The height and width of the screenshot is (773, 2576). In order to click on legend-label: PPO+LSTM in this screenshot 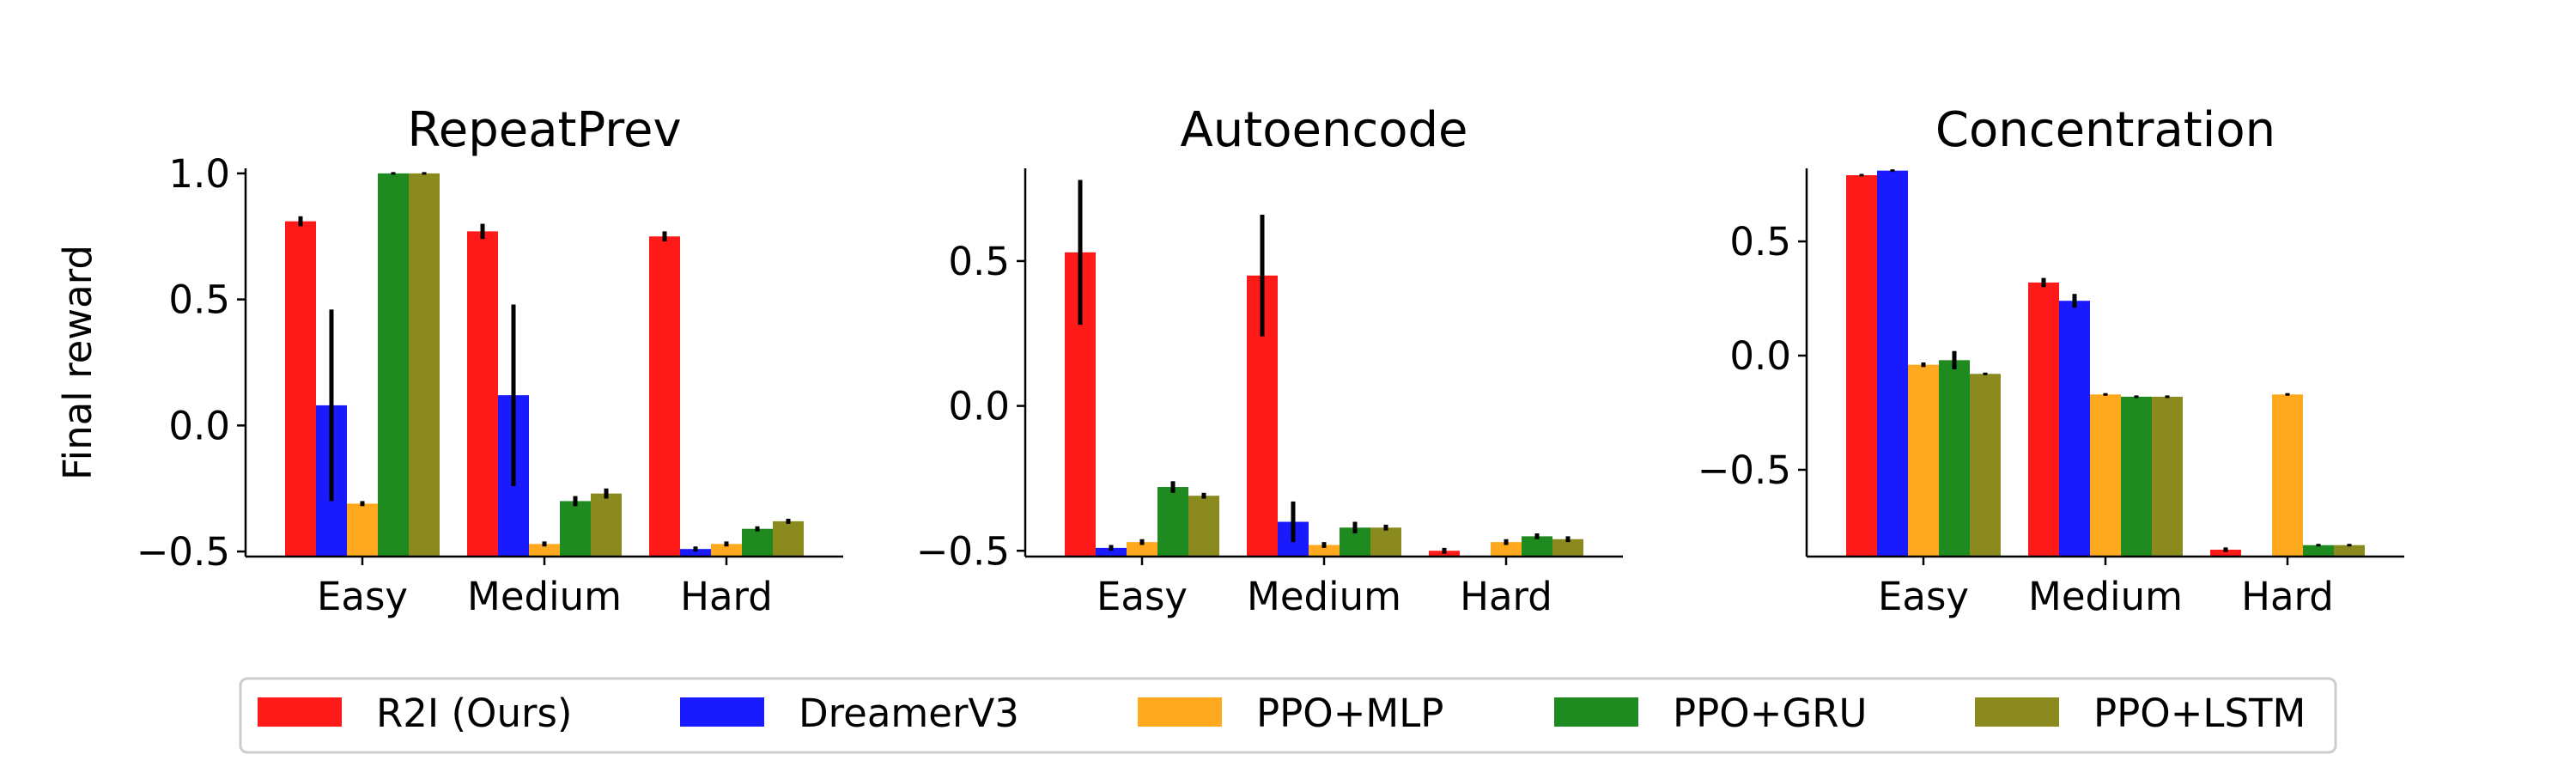, I will do `click(2200, 713)`.